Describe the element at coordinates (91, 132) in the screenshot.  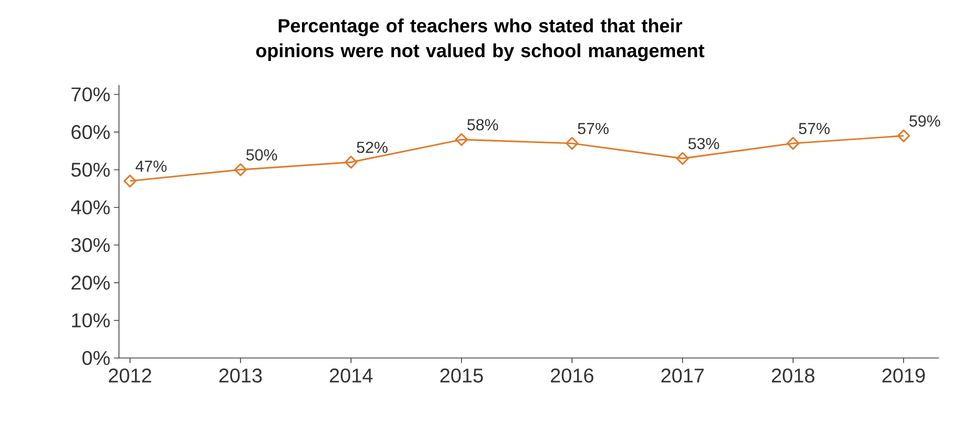
I see `y-tick-label: 60%` at that location.